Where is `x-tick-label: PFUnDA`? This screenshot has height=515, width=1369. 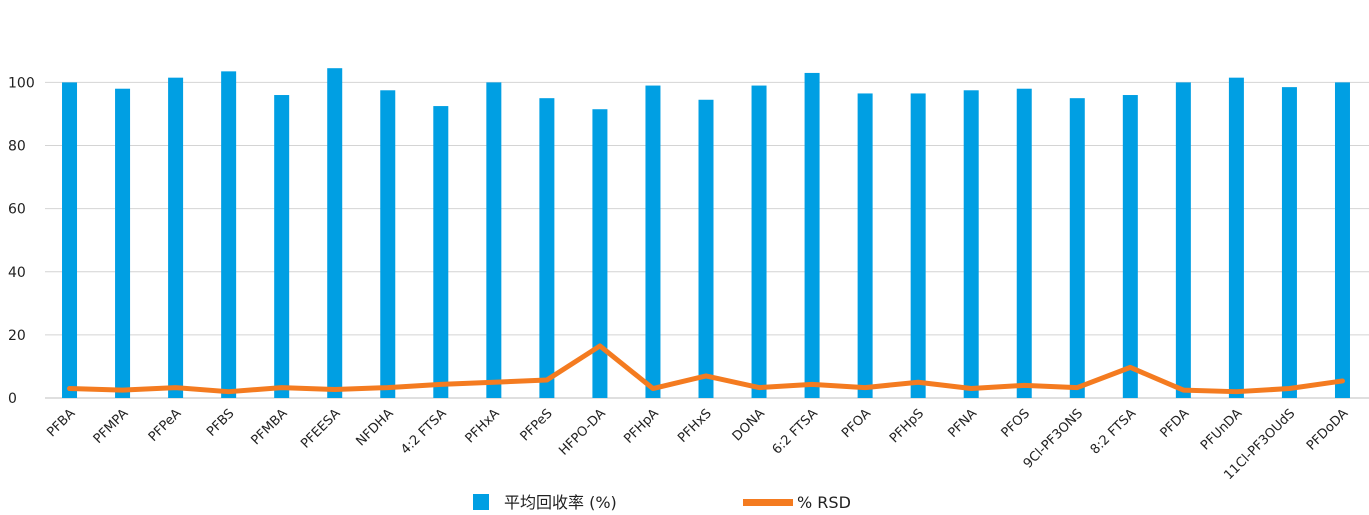
x-tick-label: PFUnDA is located at coordinates (1221, 429).